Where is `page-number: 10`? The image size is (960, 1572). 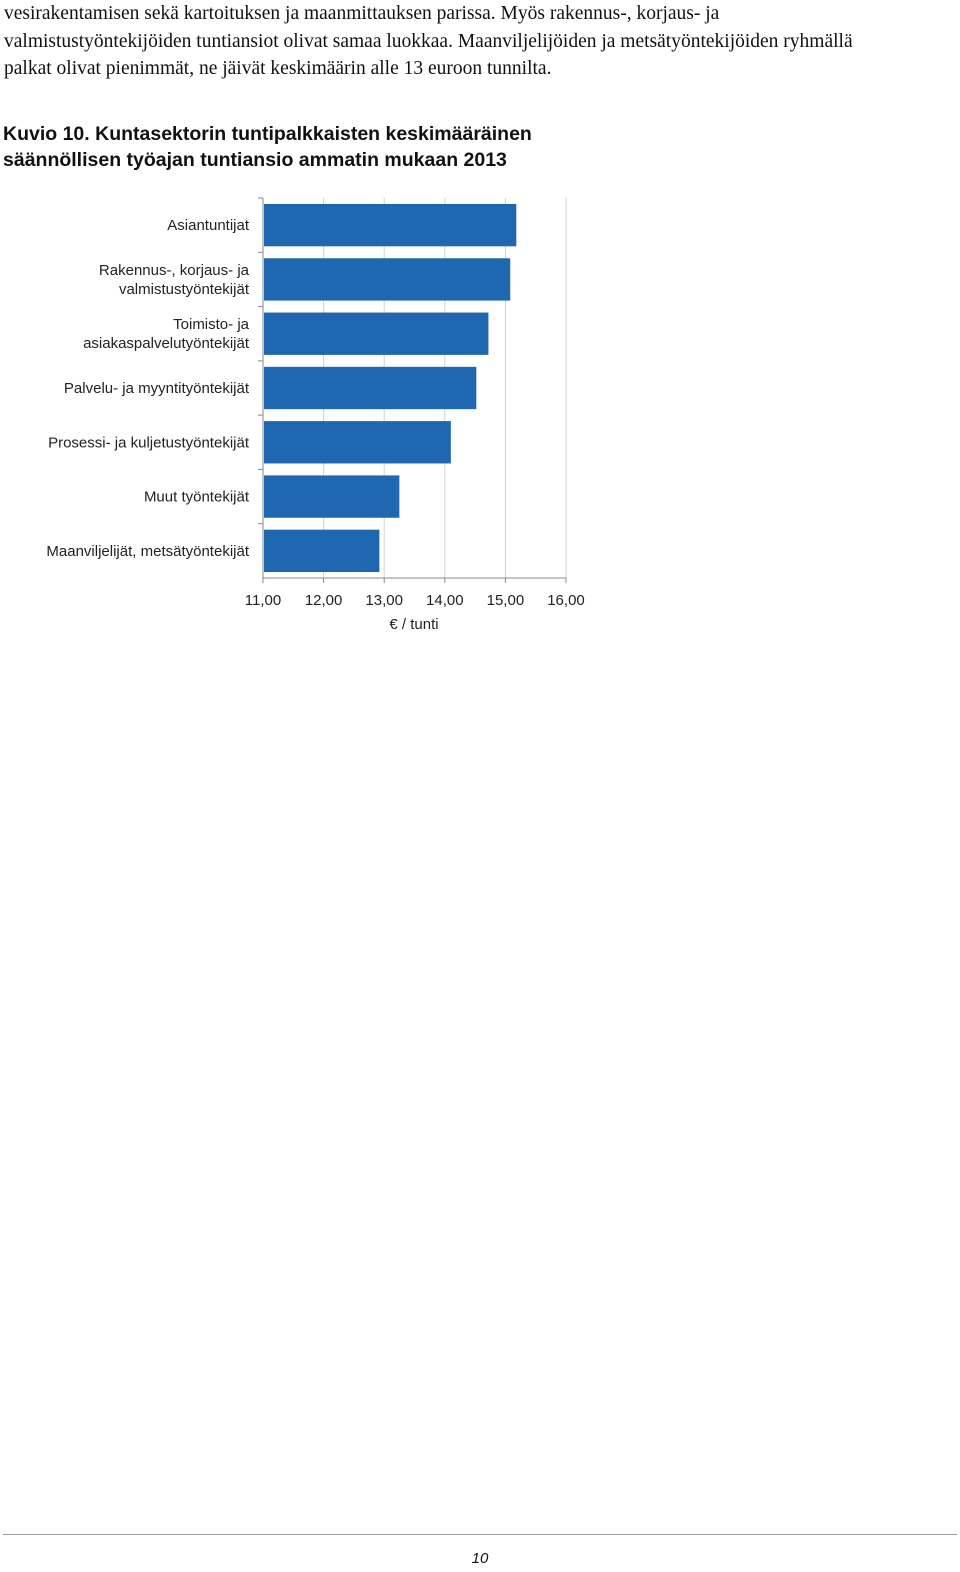 page-number: 10 is located at coordinates (480, 1558).